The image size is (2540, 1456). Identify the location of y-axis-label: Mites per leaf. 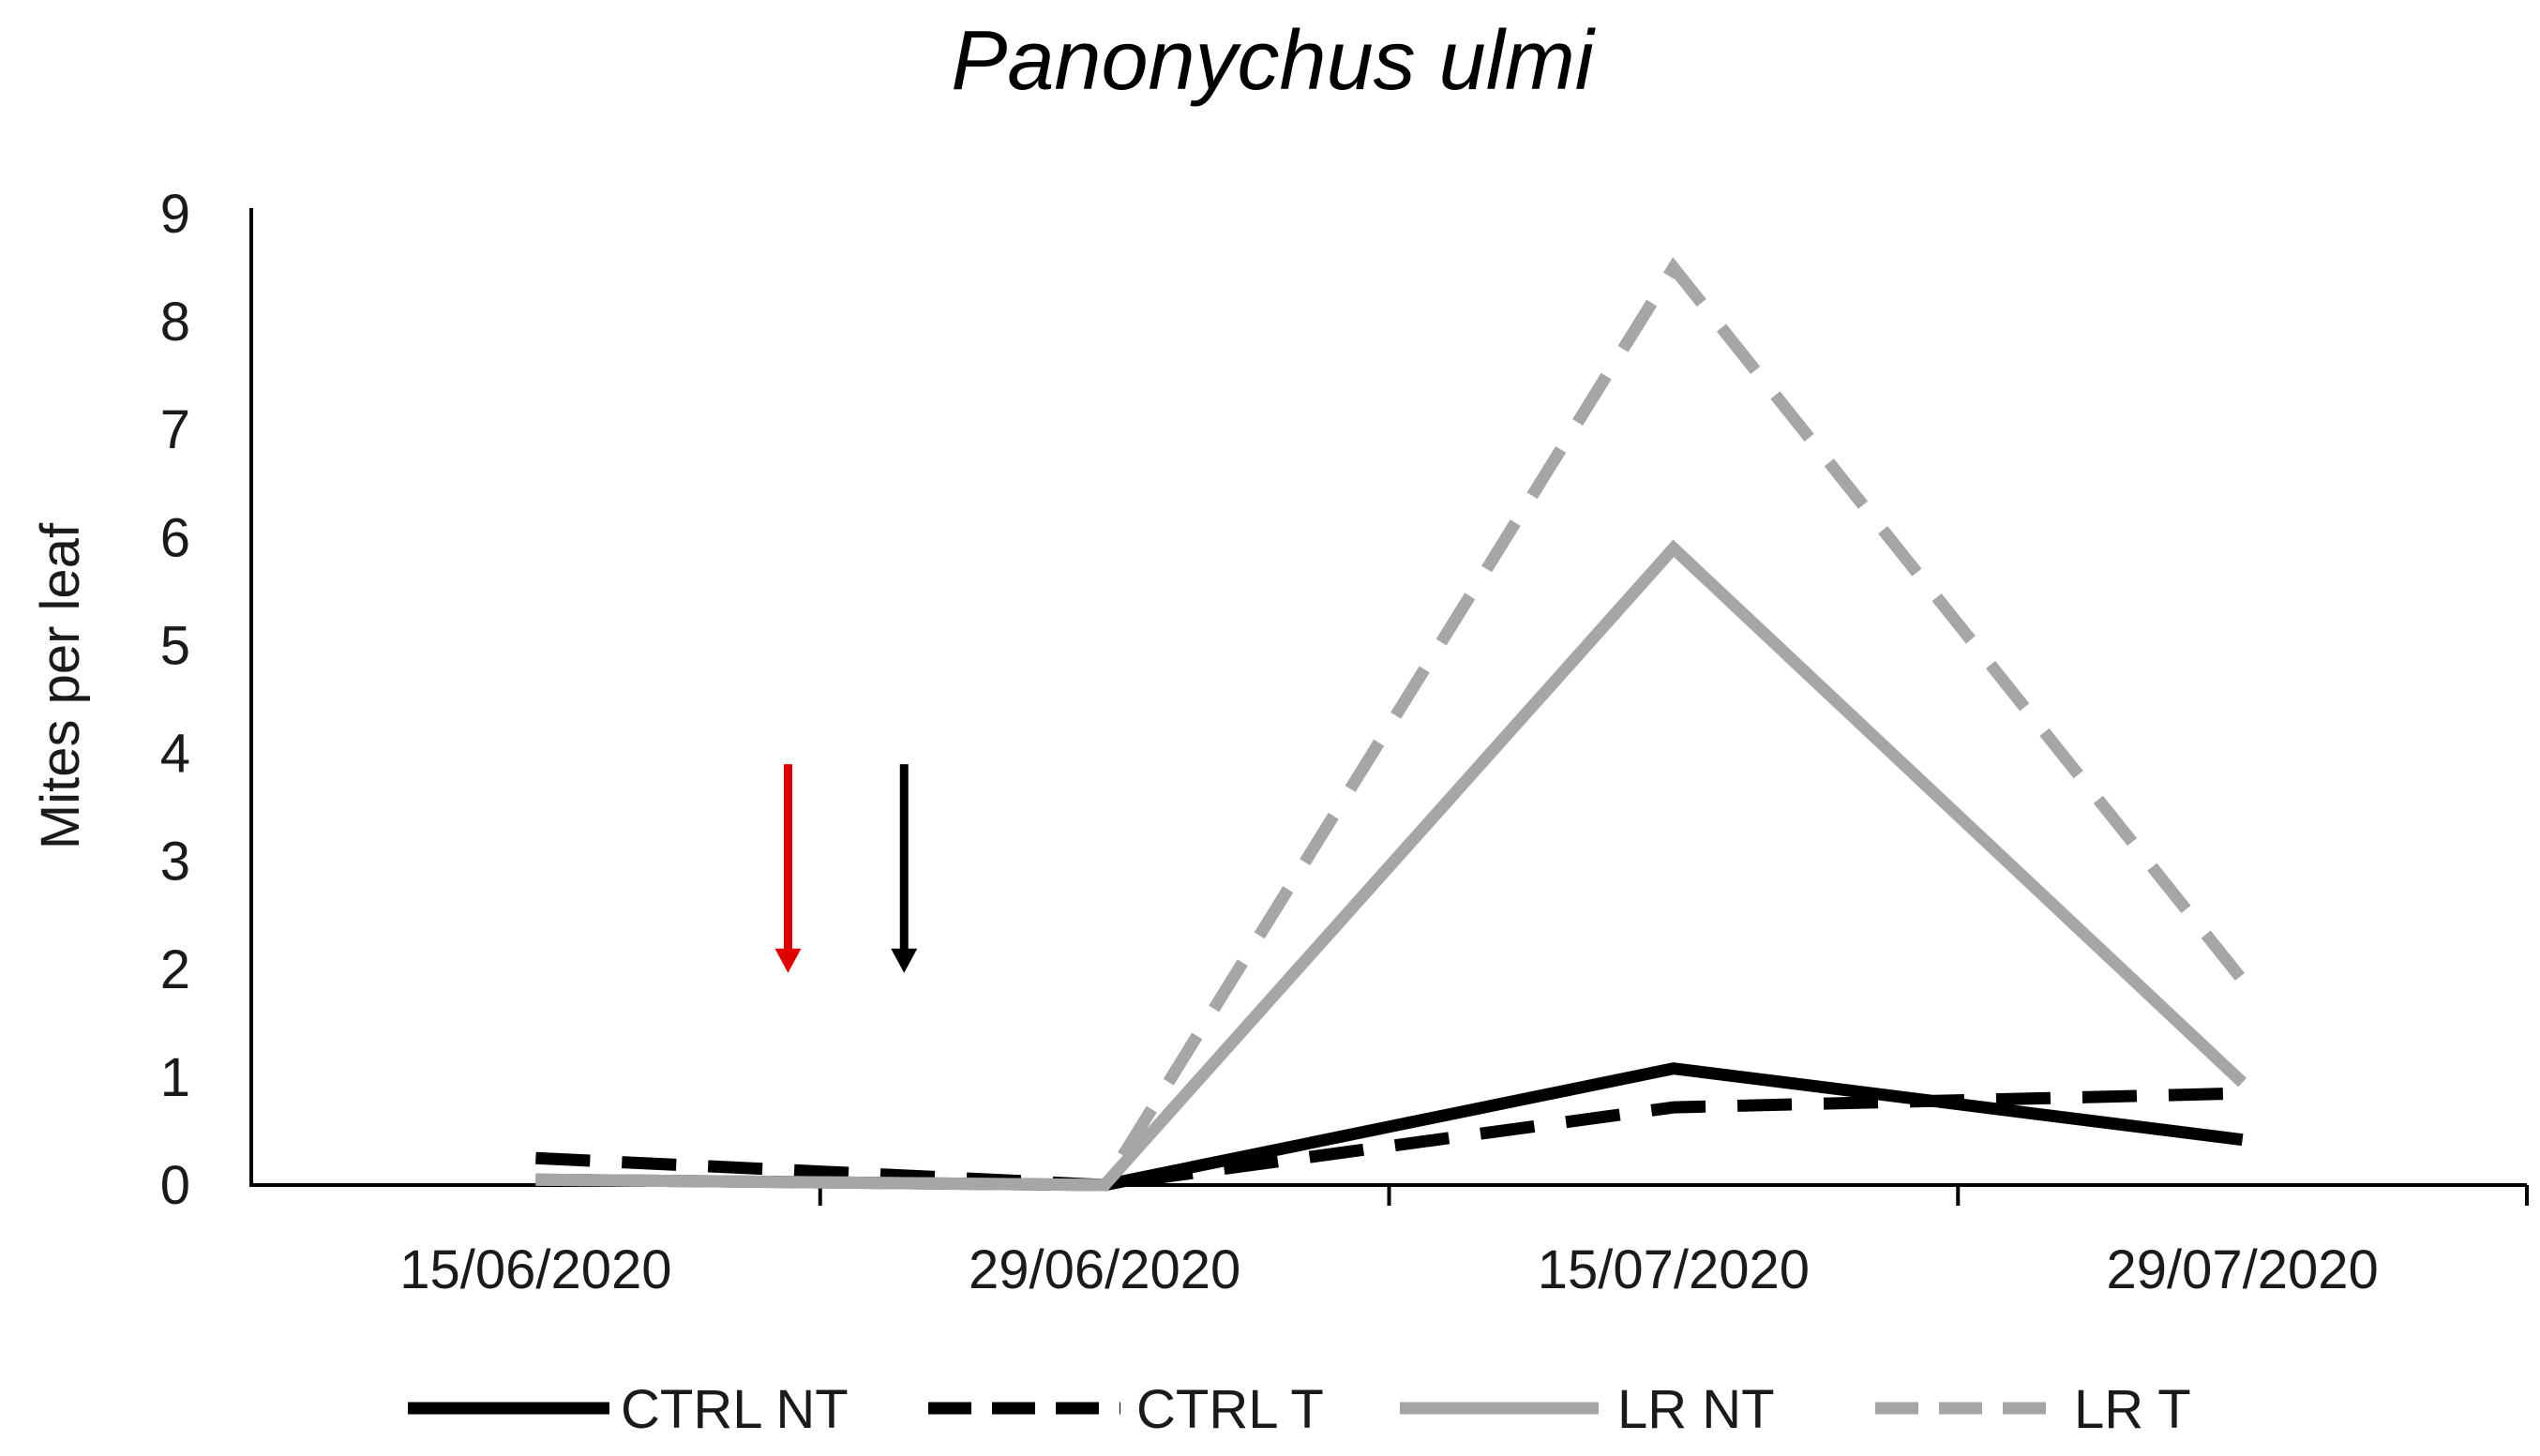
(60, 685).